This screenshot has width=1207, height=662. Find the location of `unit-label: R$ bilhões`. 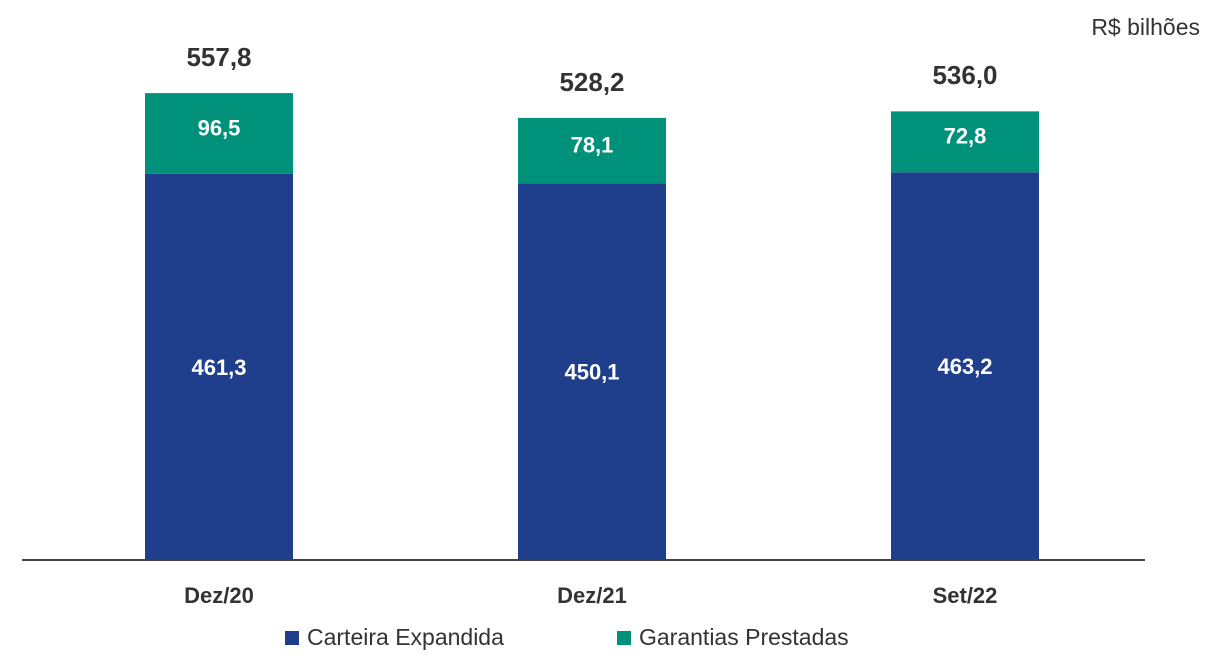

unit-label: R$ bilhões is located at coordinates (1145, 27).